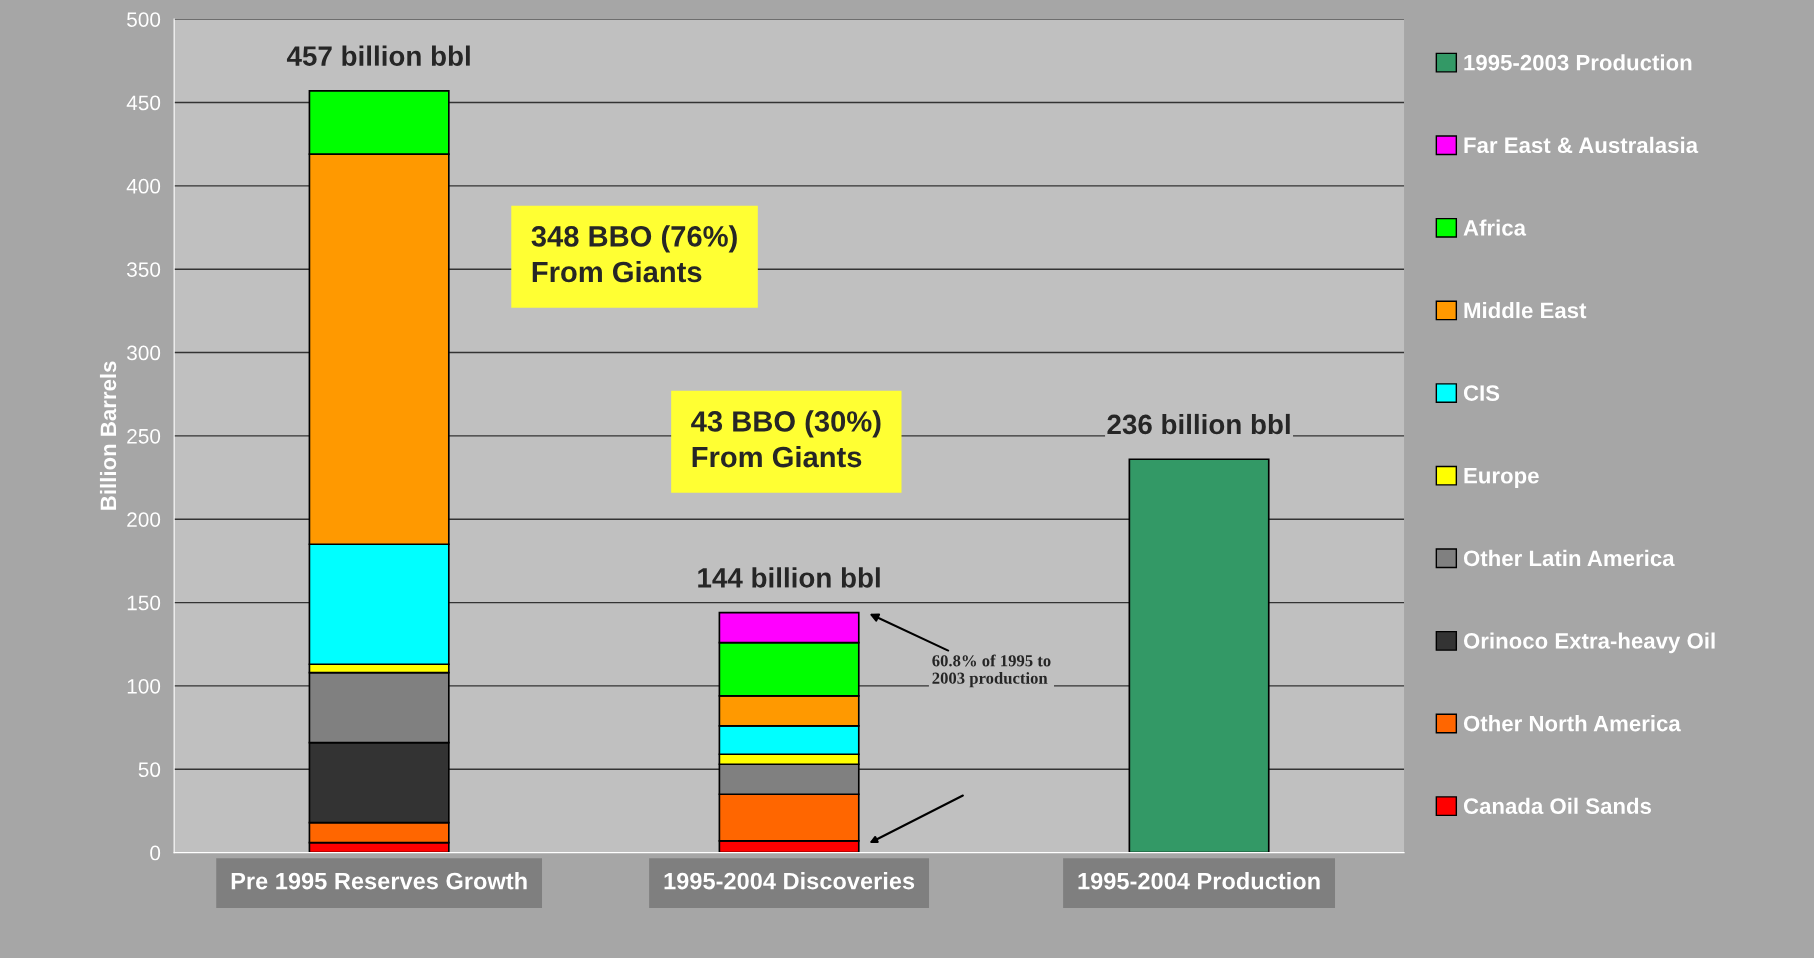 Image resolution: width=1814 pixels, height=958 pixels. What do you see at coordinates (144, 19) in the screenshot?
I see `y-tick-label: 500` at bounding box center [144, 19].